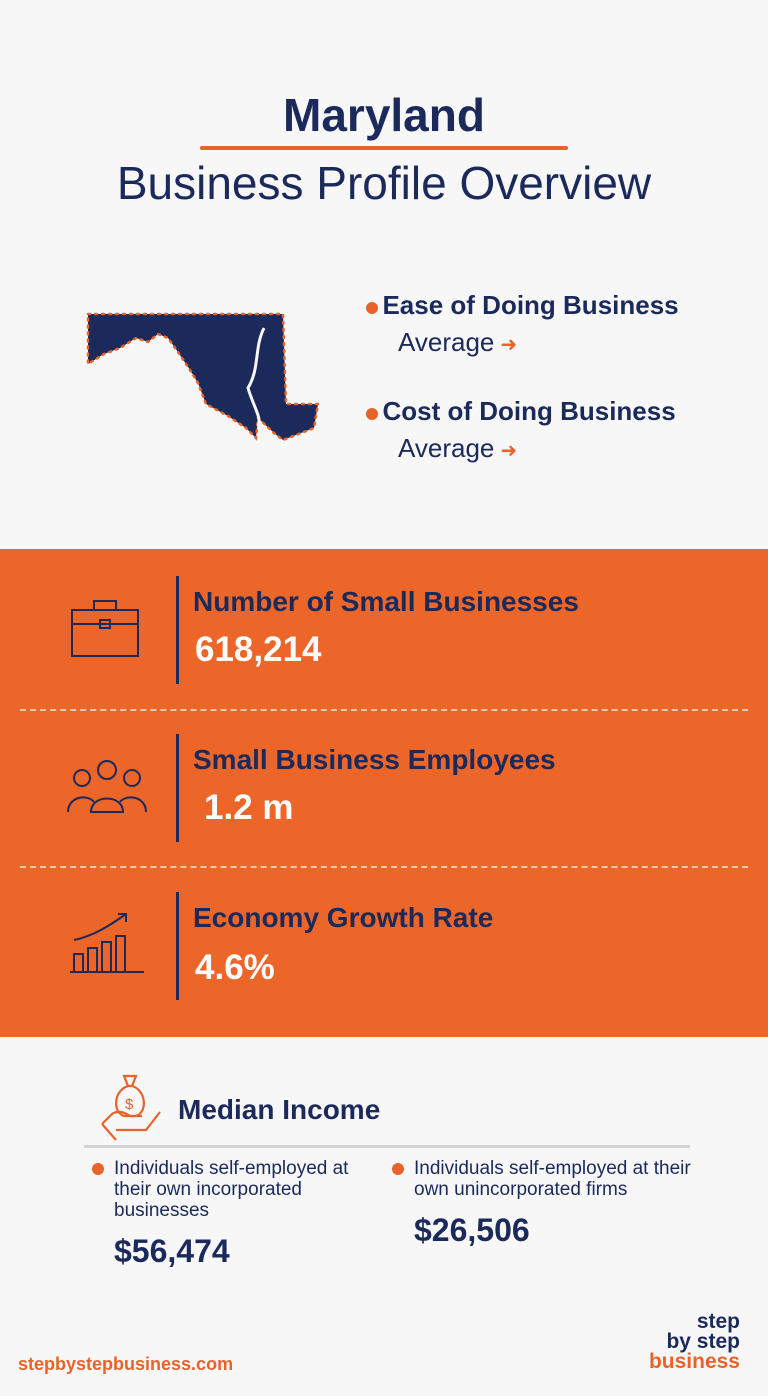 Image resolution: width=768 pixels, height=1396 pixels. What do you see at coordinates (718, 1321) in the screenshot?
I see `logo-line: step` at bounding box center [718, 1321].